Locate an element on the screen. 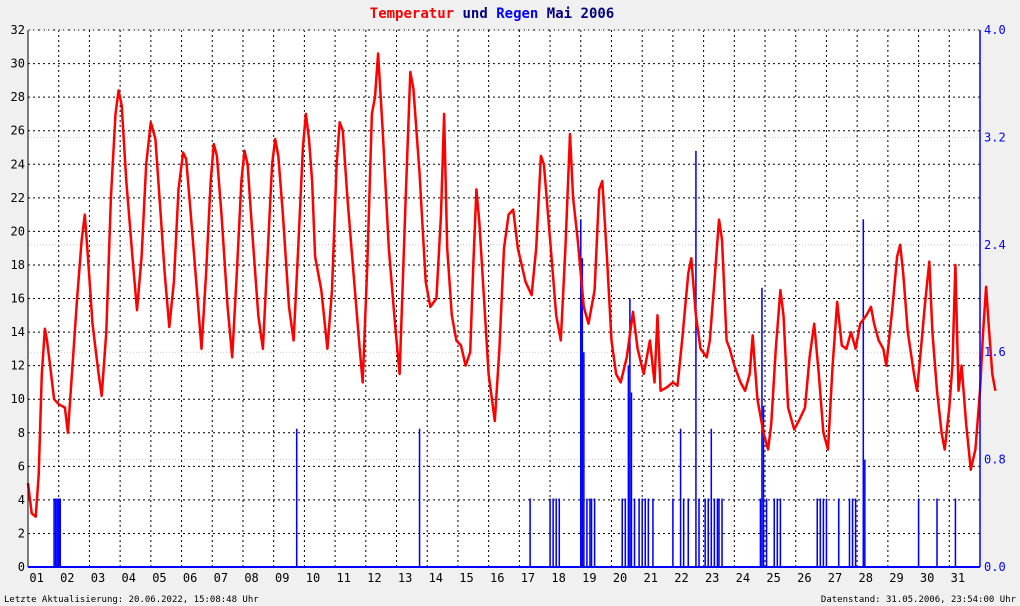  right-tick-label: 1.6 is located at coordinates (995, 352).